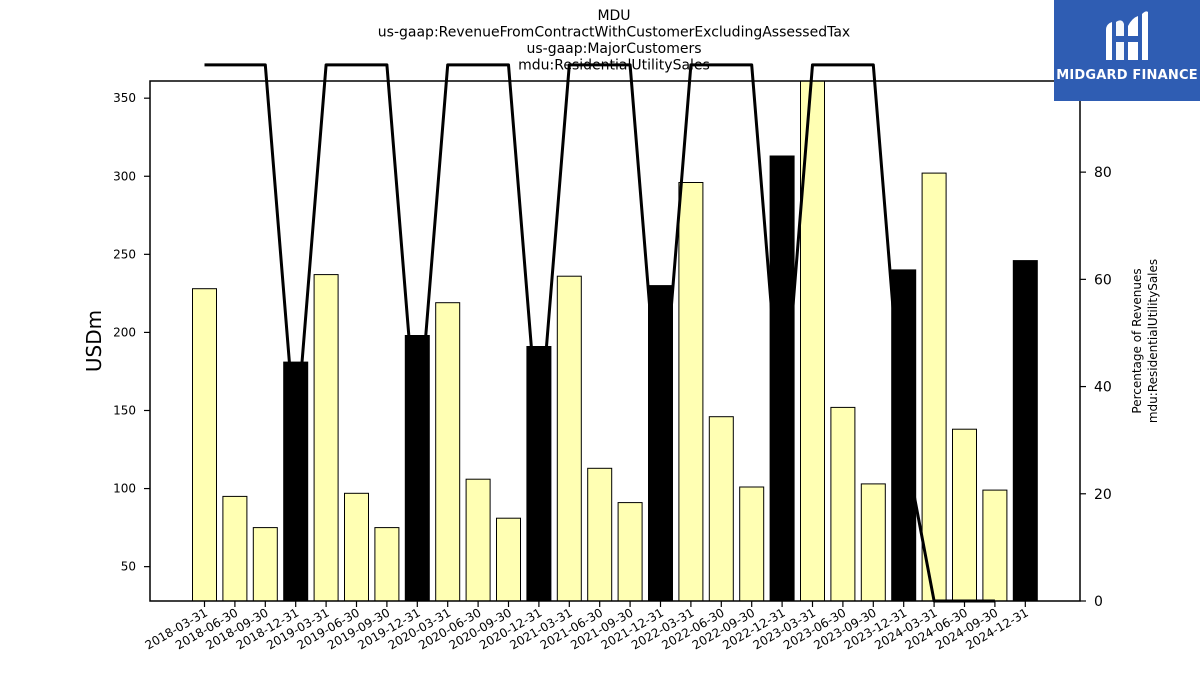 Image resolution: width=1200 pixels, height=675 pixels. I want to click on y2-tick-label: 80, so click(1103, 173).